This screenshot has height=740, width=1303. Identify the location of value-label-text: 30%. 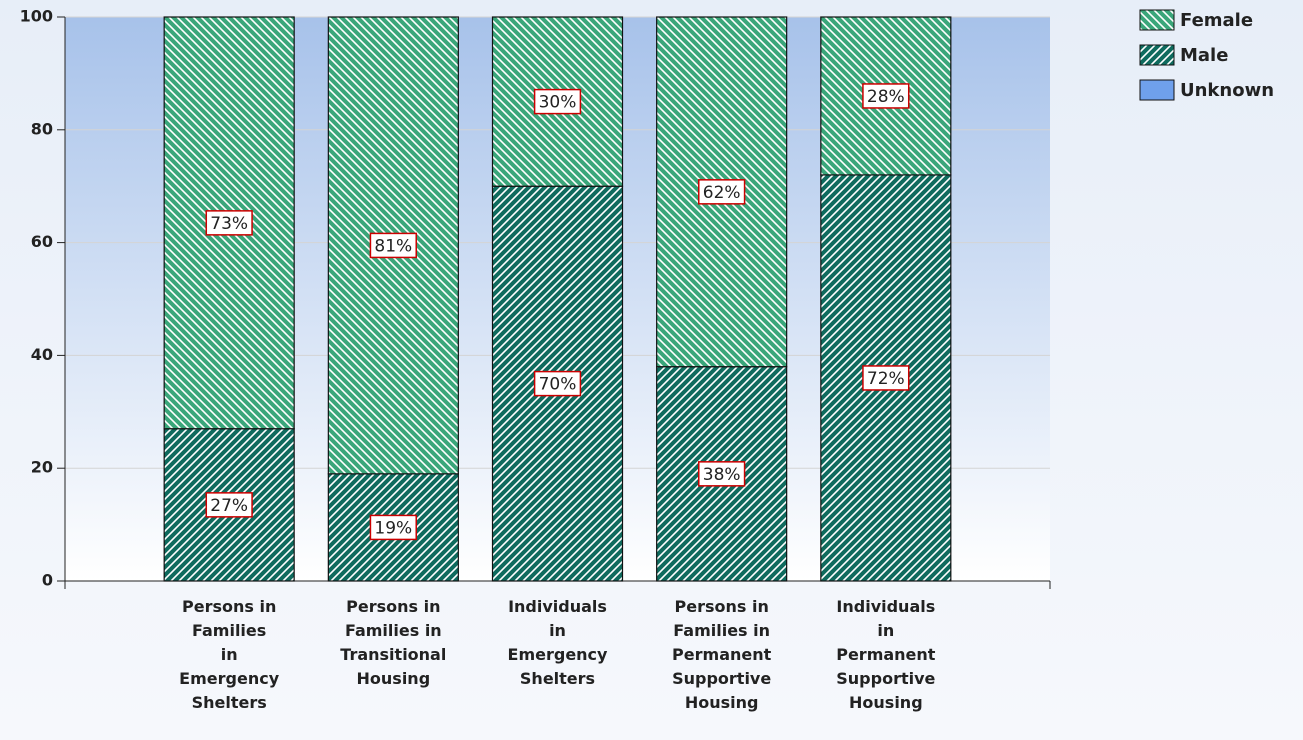
(558, 103).